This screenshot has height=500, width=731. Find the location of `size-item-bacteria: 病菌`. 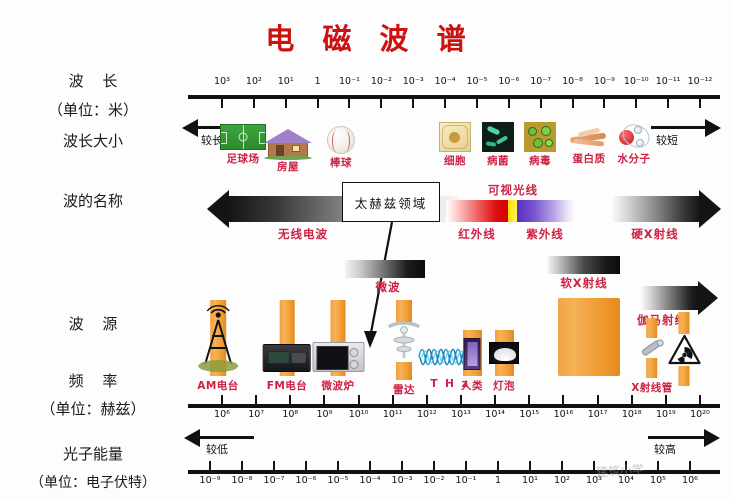

size-item-bacteria: 病菌 is located at coordinates (498, 145).